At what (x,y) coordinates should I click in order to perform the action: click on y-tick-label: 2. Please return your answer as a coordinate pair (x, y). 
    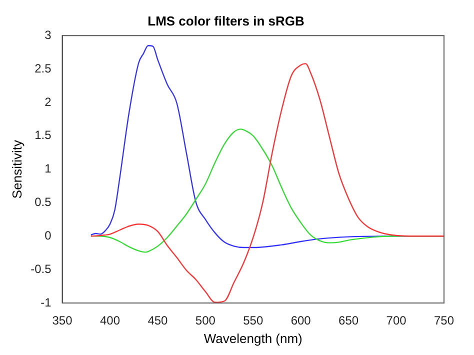
    Looking at the image, I should click on (48, 101).